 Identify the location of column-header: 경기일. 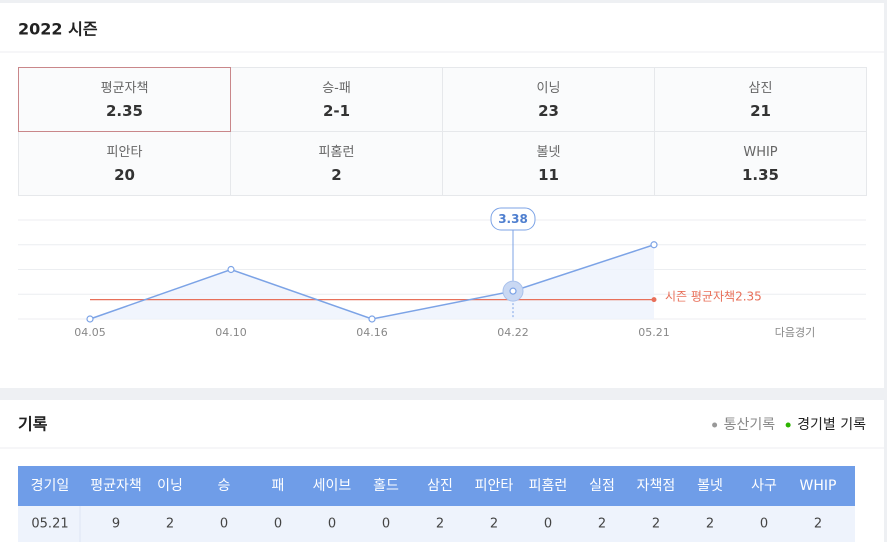
(50, 486).